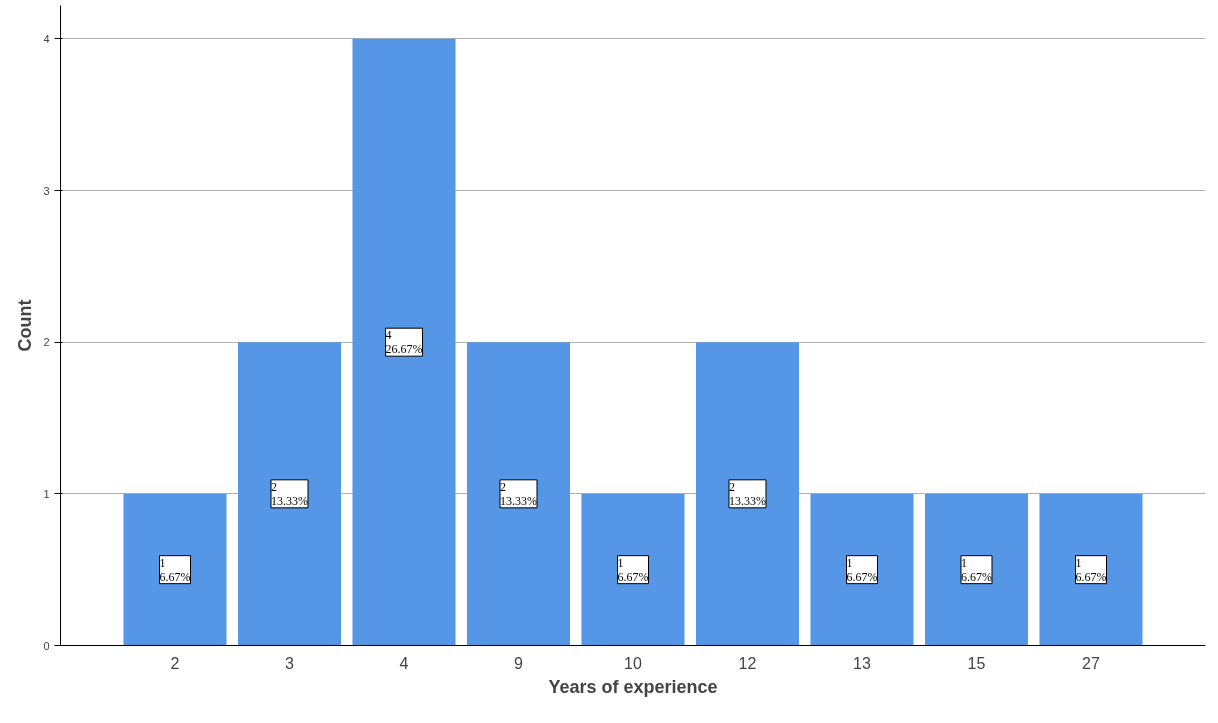  What do you see at coordinates (633, 686) in the screenshot?
I see `x-axis-title: Years of experience` at bounding box center [633, 686].